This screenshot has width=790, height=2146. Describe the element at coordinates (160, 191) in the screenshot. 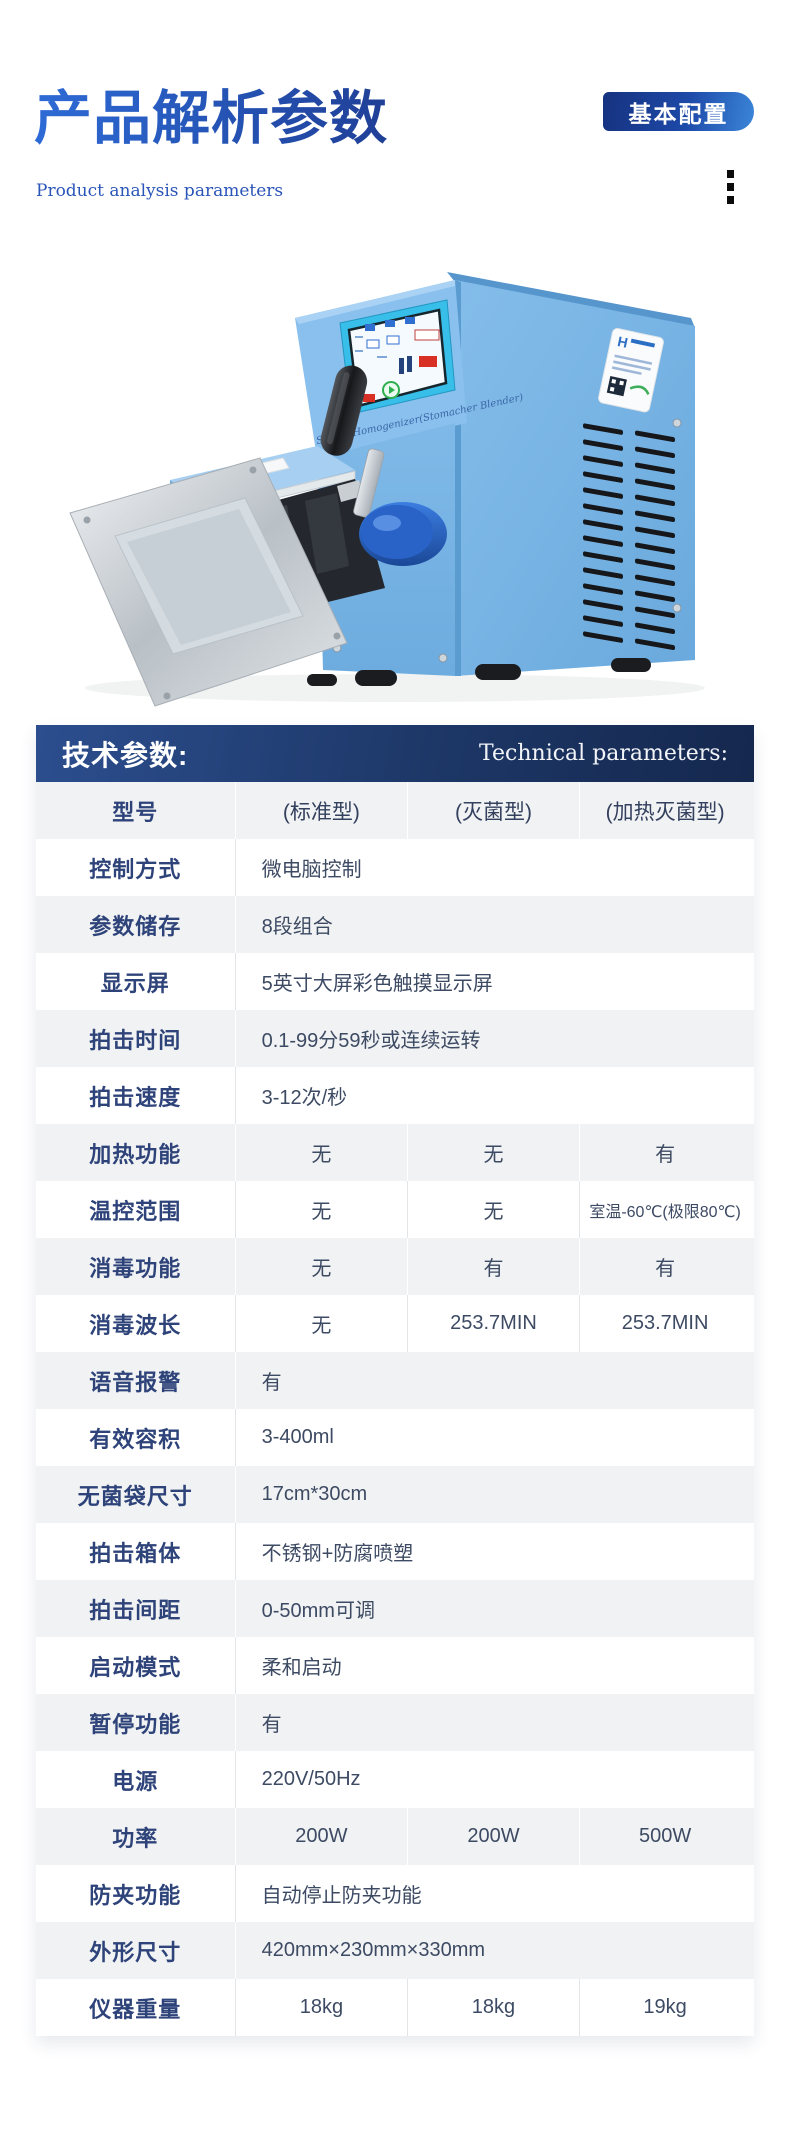

I see `page-subtitle: Product analysis parameters` at that location.